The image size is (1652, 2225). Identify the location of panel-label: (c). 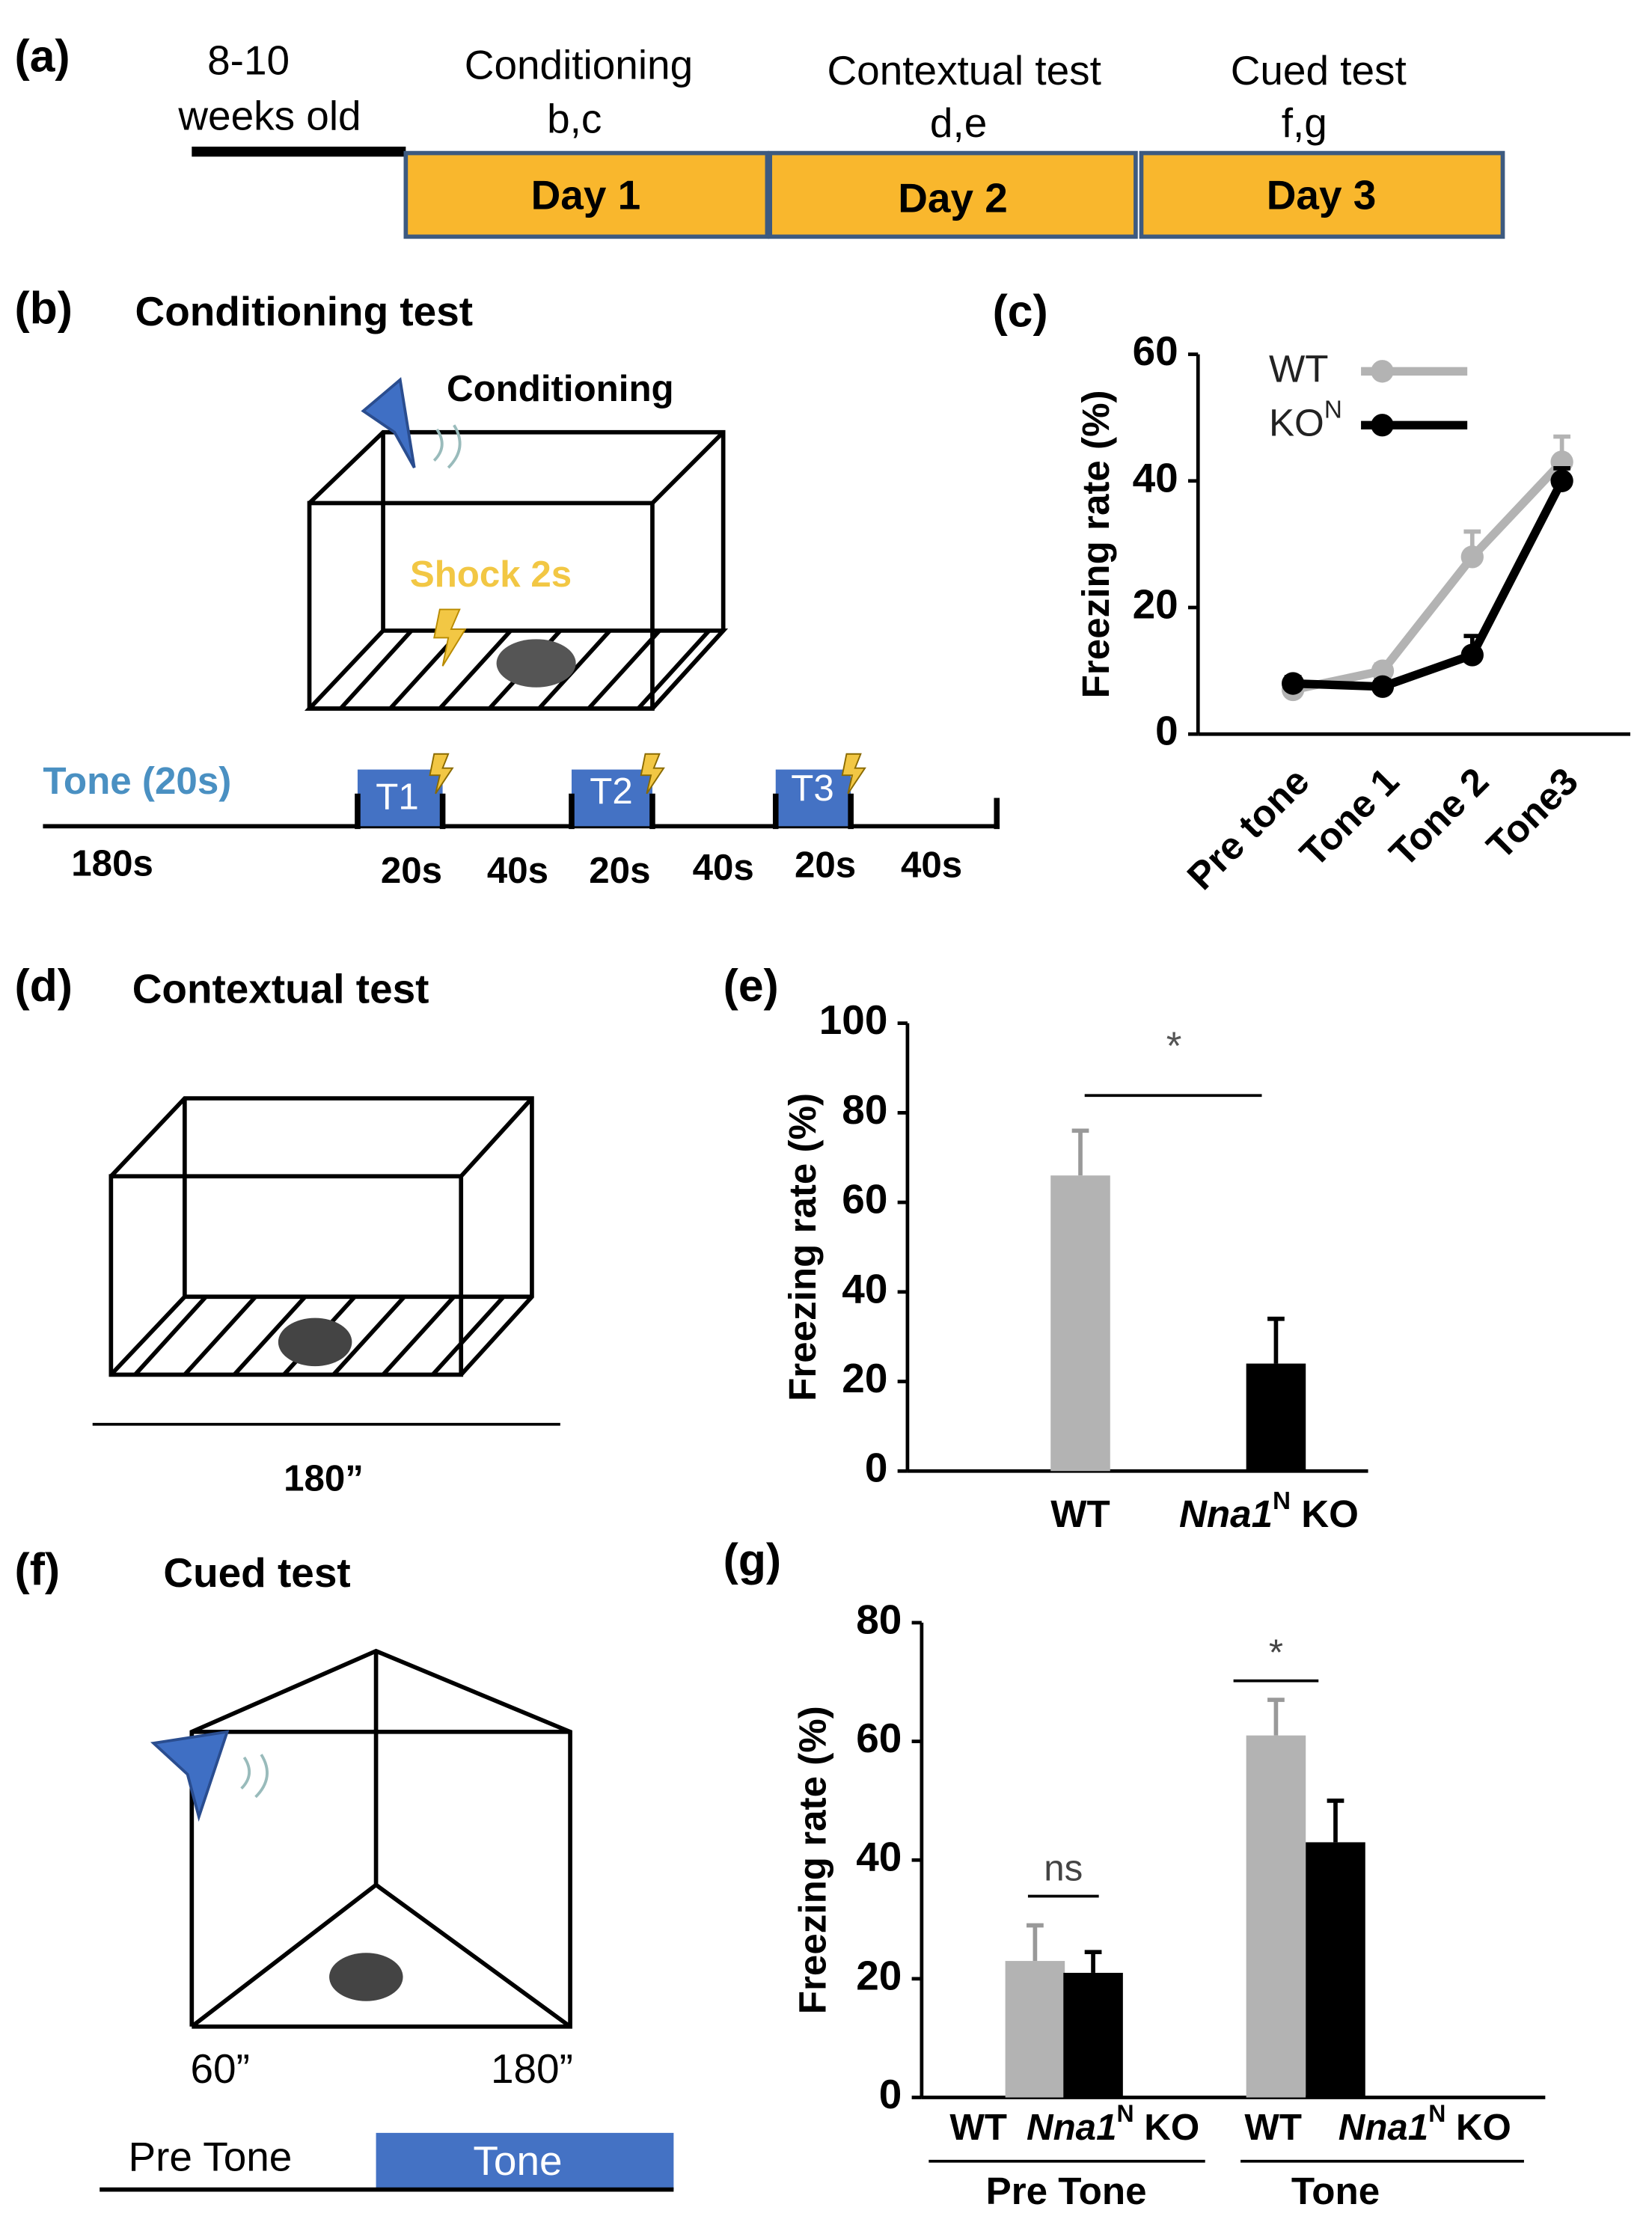
(1020, 311).